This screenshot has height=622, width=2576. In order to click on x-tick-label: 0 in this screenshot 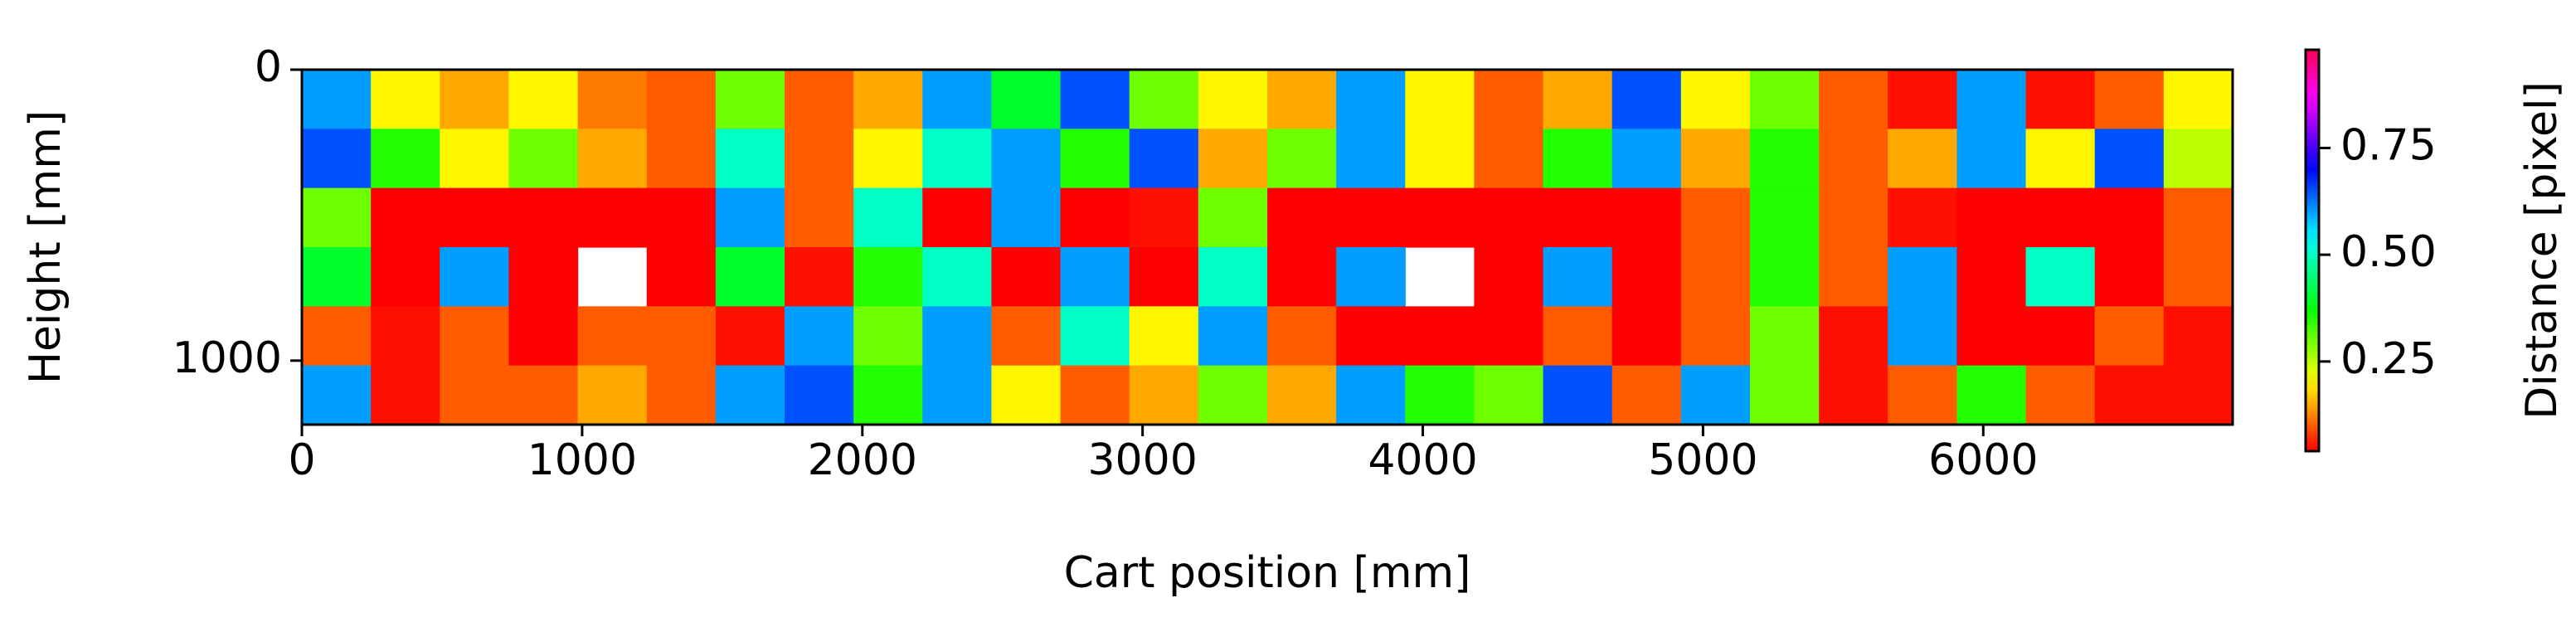, I will do `click(301, 460)`.